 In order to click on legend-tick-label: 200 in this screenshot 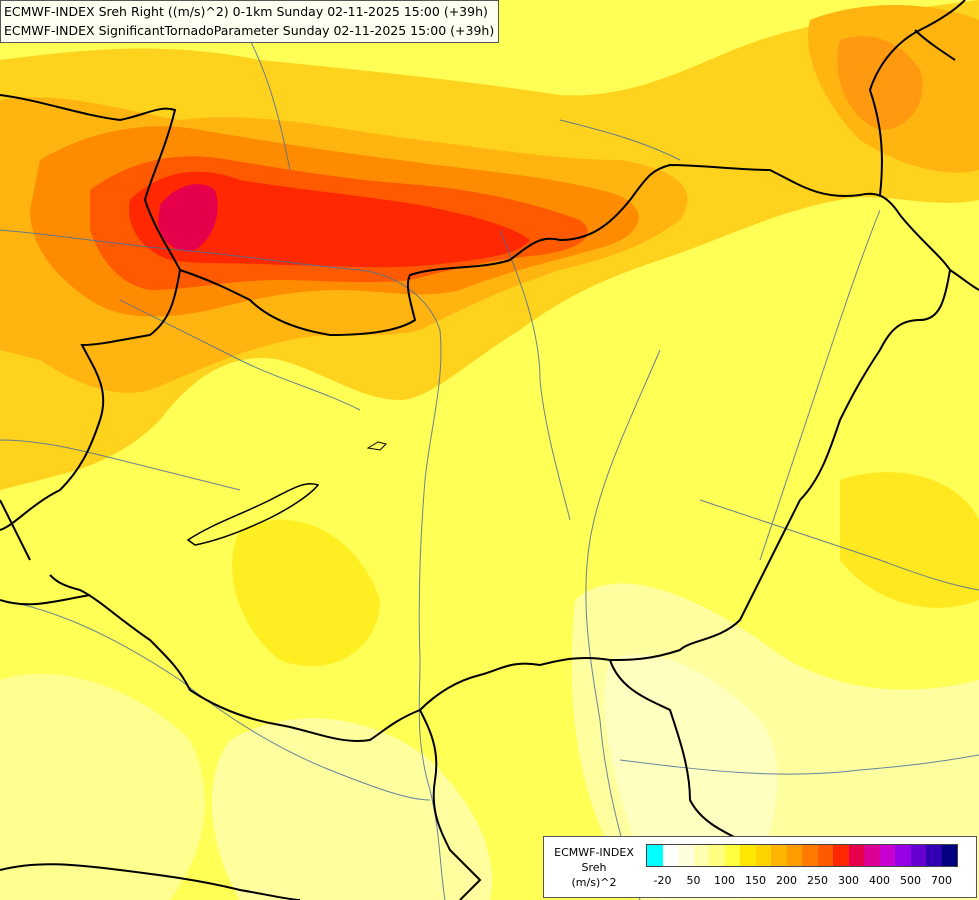, I will do `click(786, 880)`.